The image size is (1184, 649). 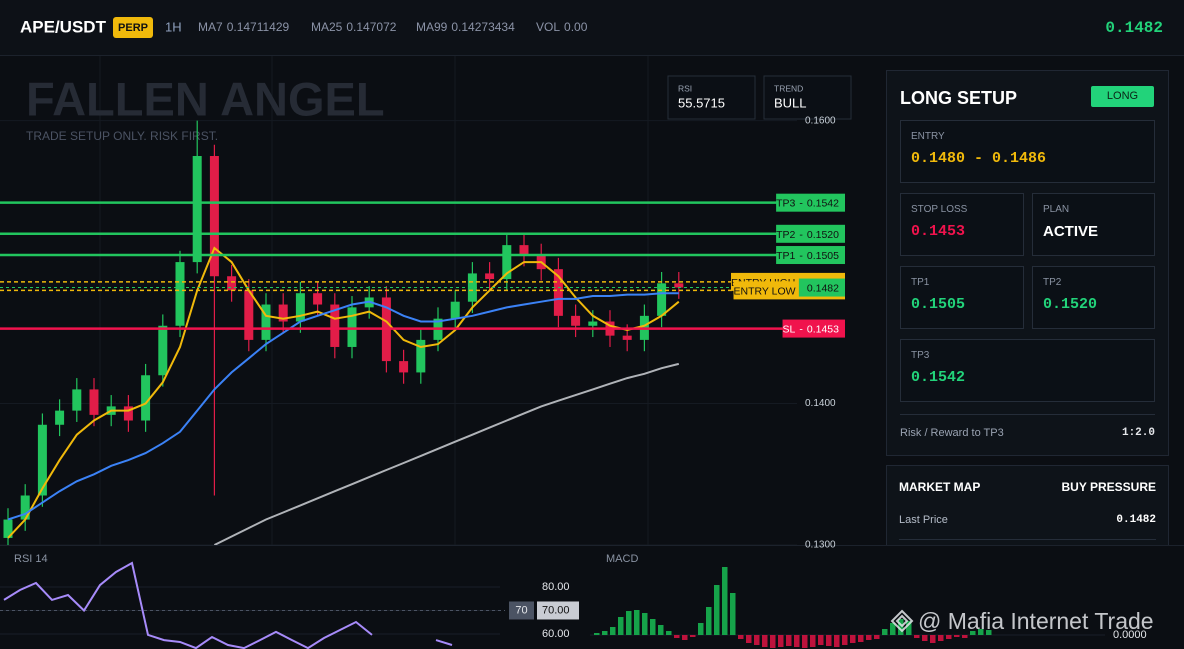 What do you see at coordinates (465, 27) in the screenshot?
I see `header-stat: MA99 0.14273434` at bounding box center [465, 27].